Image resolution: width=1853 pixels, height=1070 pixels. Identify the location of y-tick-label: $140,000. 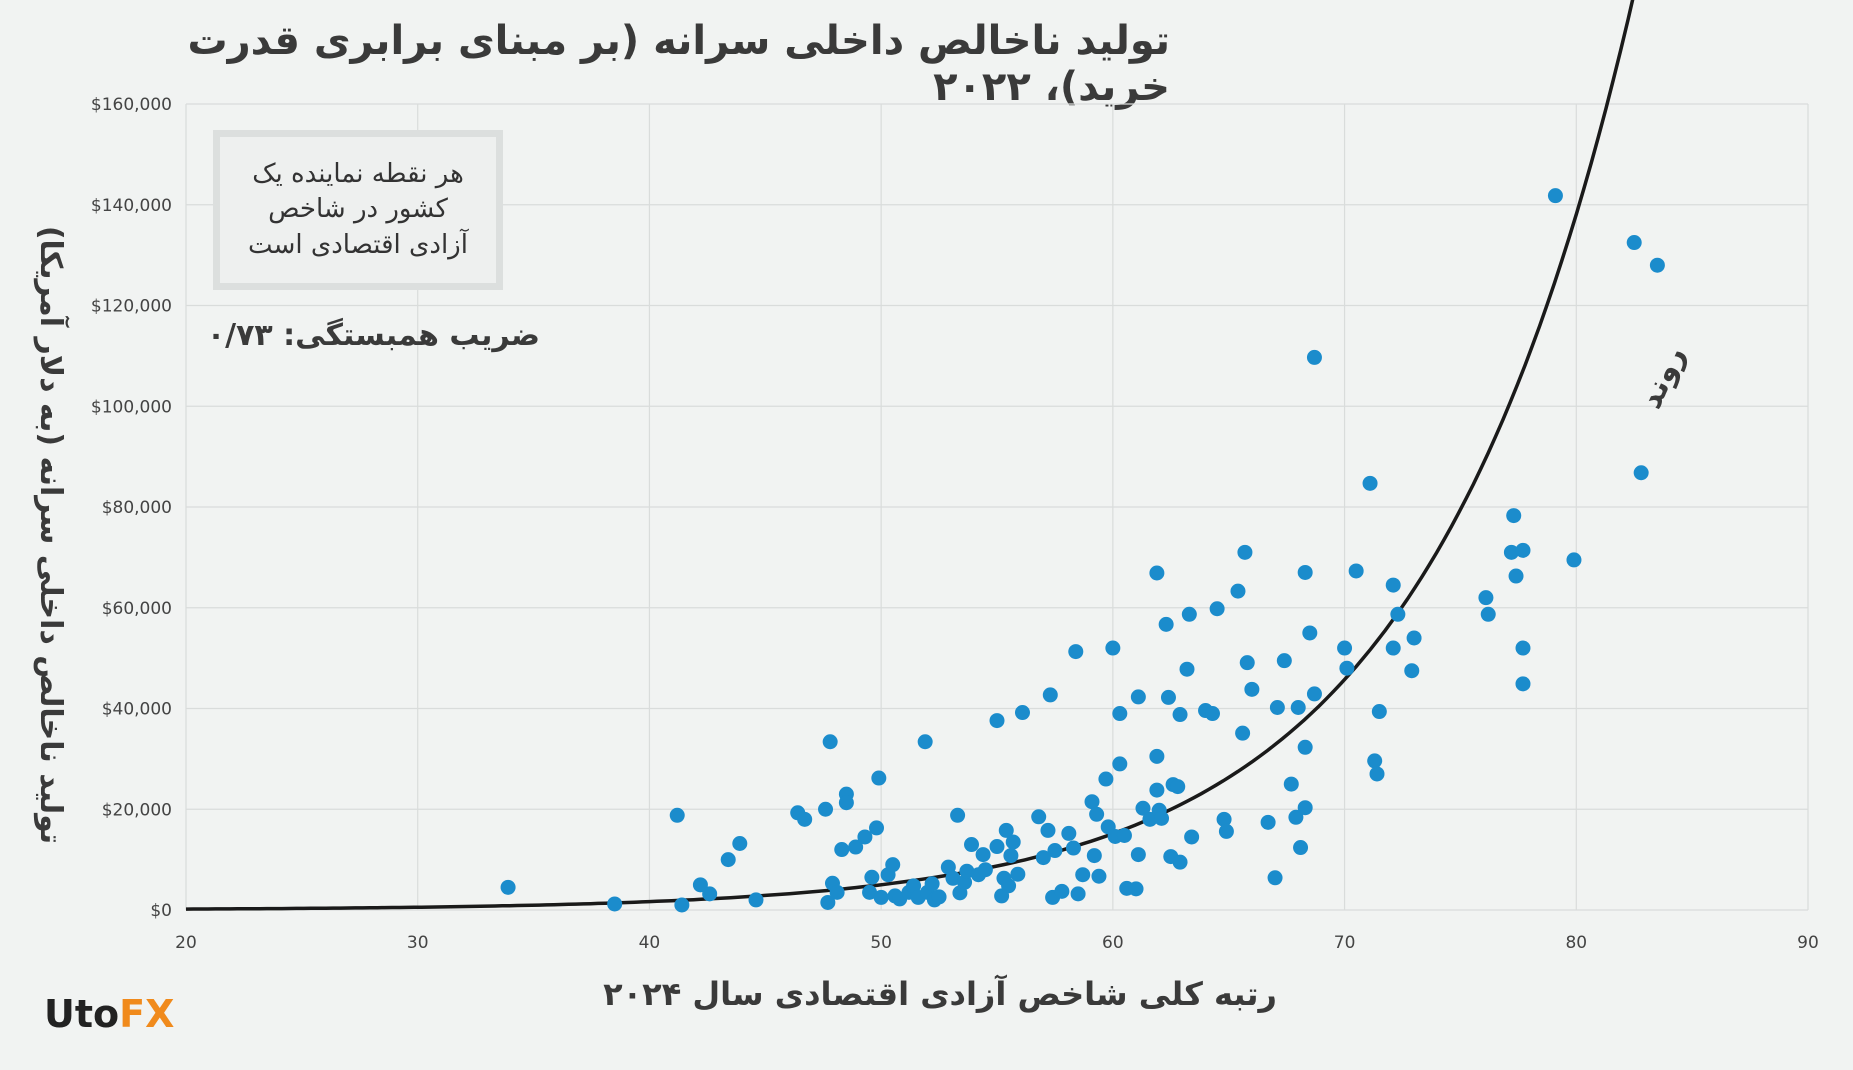
(131, 206).